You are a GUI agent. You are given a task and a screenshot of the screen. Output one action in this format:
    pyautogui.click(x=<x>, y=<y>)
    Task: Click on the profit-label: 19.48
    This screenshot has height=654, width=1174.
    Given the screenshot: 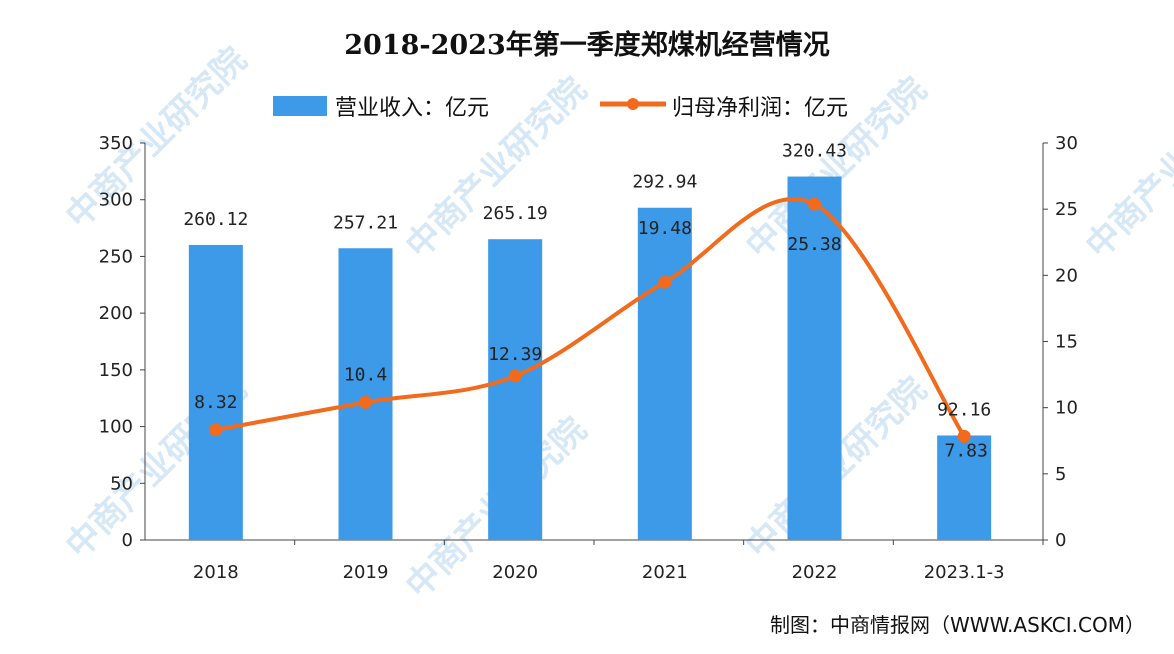 What is the action you would take?
    pyautogui.click(x=665, y=228)
    